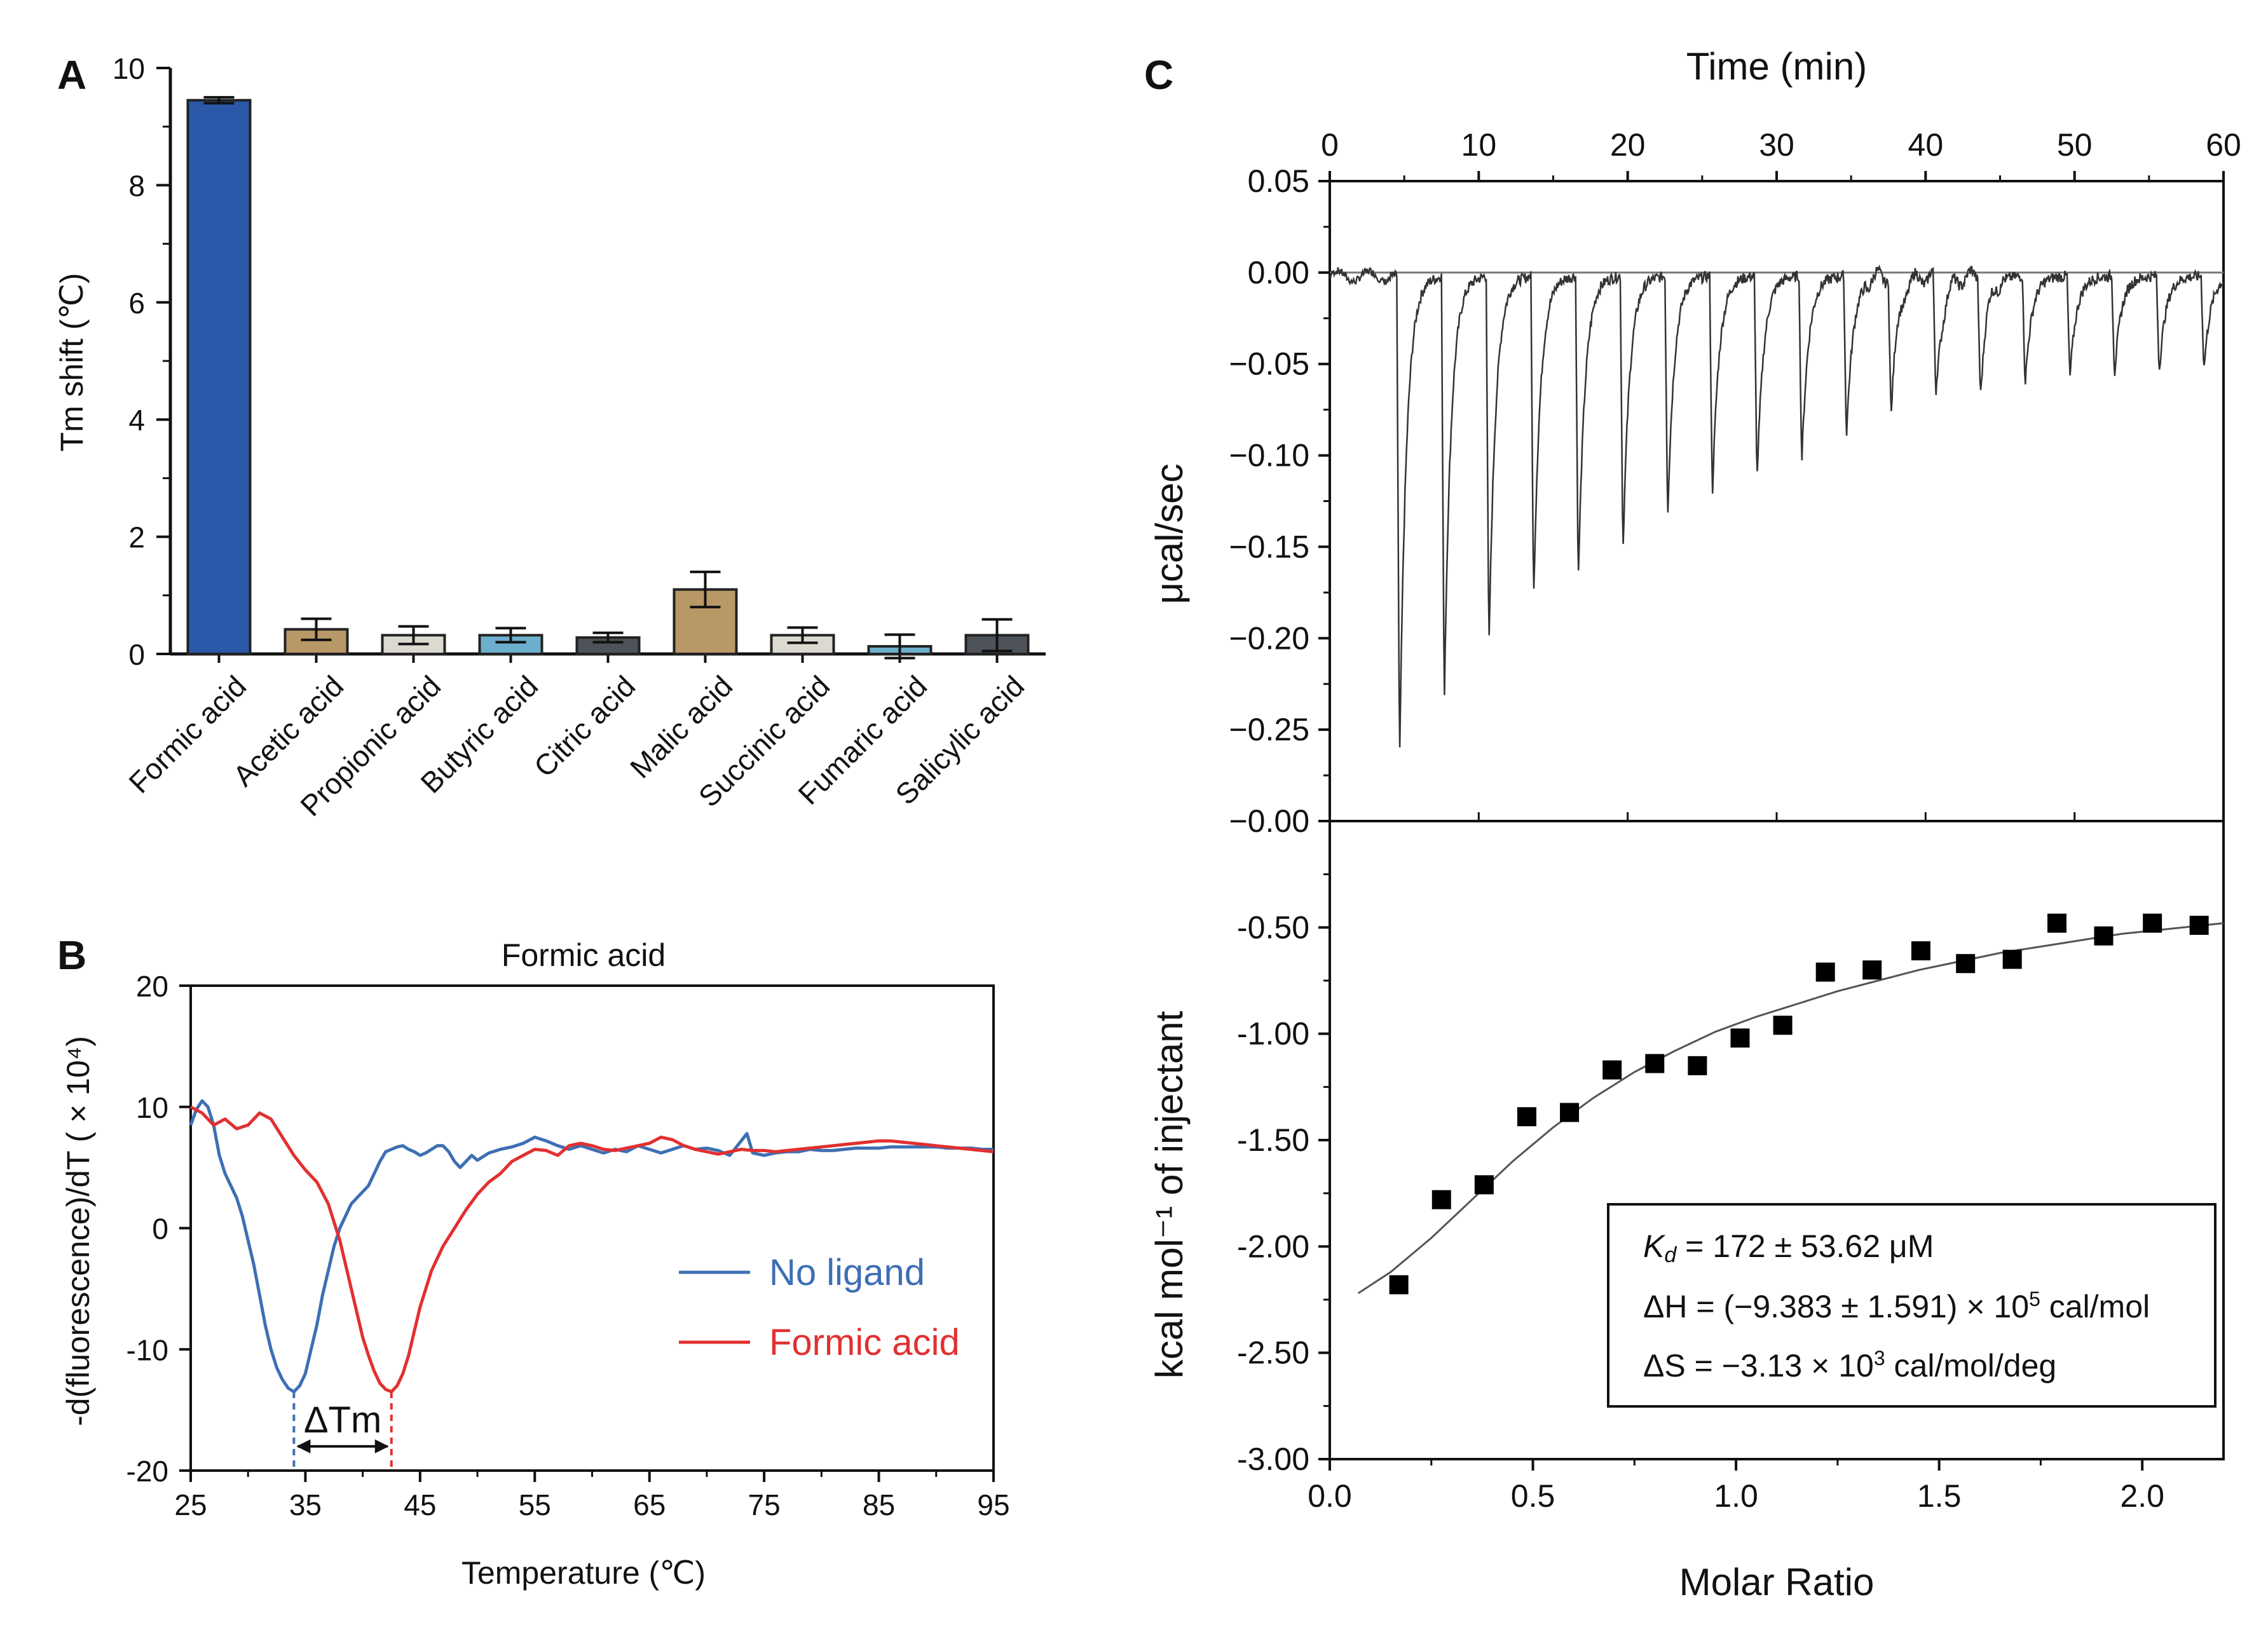 The width and height of the screenshot is (2268, 1632). I want to click on panel-b-y-tick-label: 10, so click(152, 1107).